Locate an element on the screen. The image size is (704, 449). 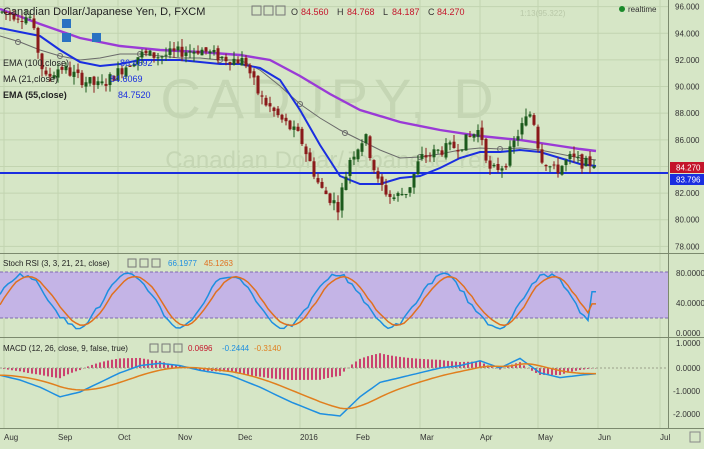
price-tick-label: 78.000 is located at coordinates (687, 246).